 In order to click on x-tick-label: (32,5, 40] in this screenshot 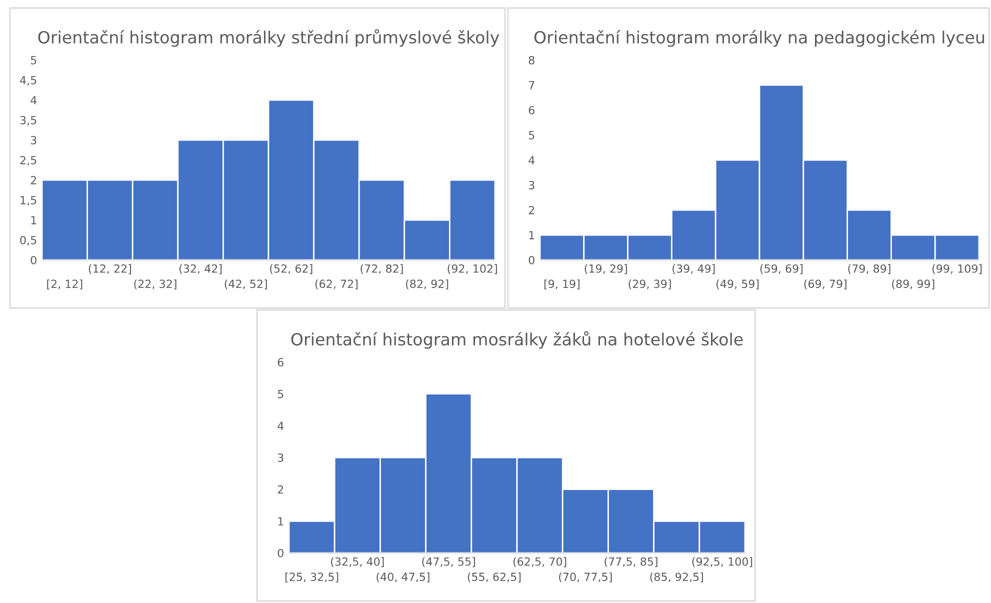, I will do `click(357, 562)`.